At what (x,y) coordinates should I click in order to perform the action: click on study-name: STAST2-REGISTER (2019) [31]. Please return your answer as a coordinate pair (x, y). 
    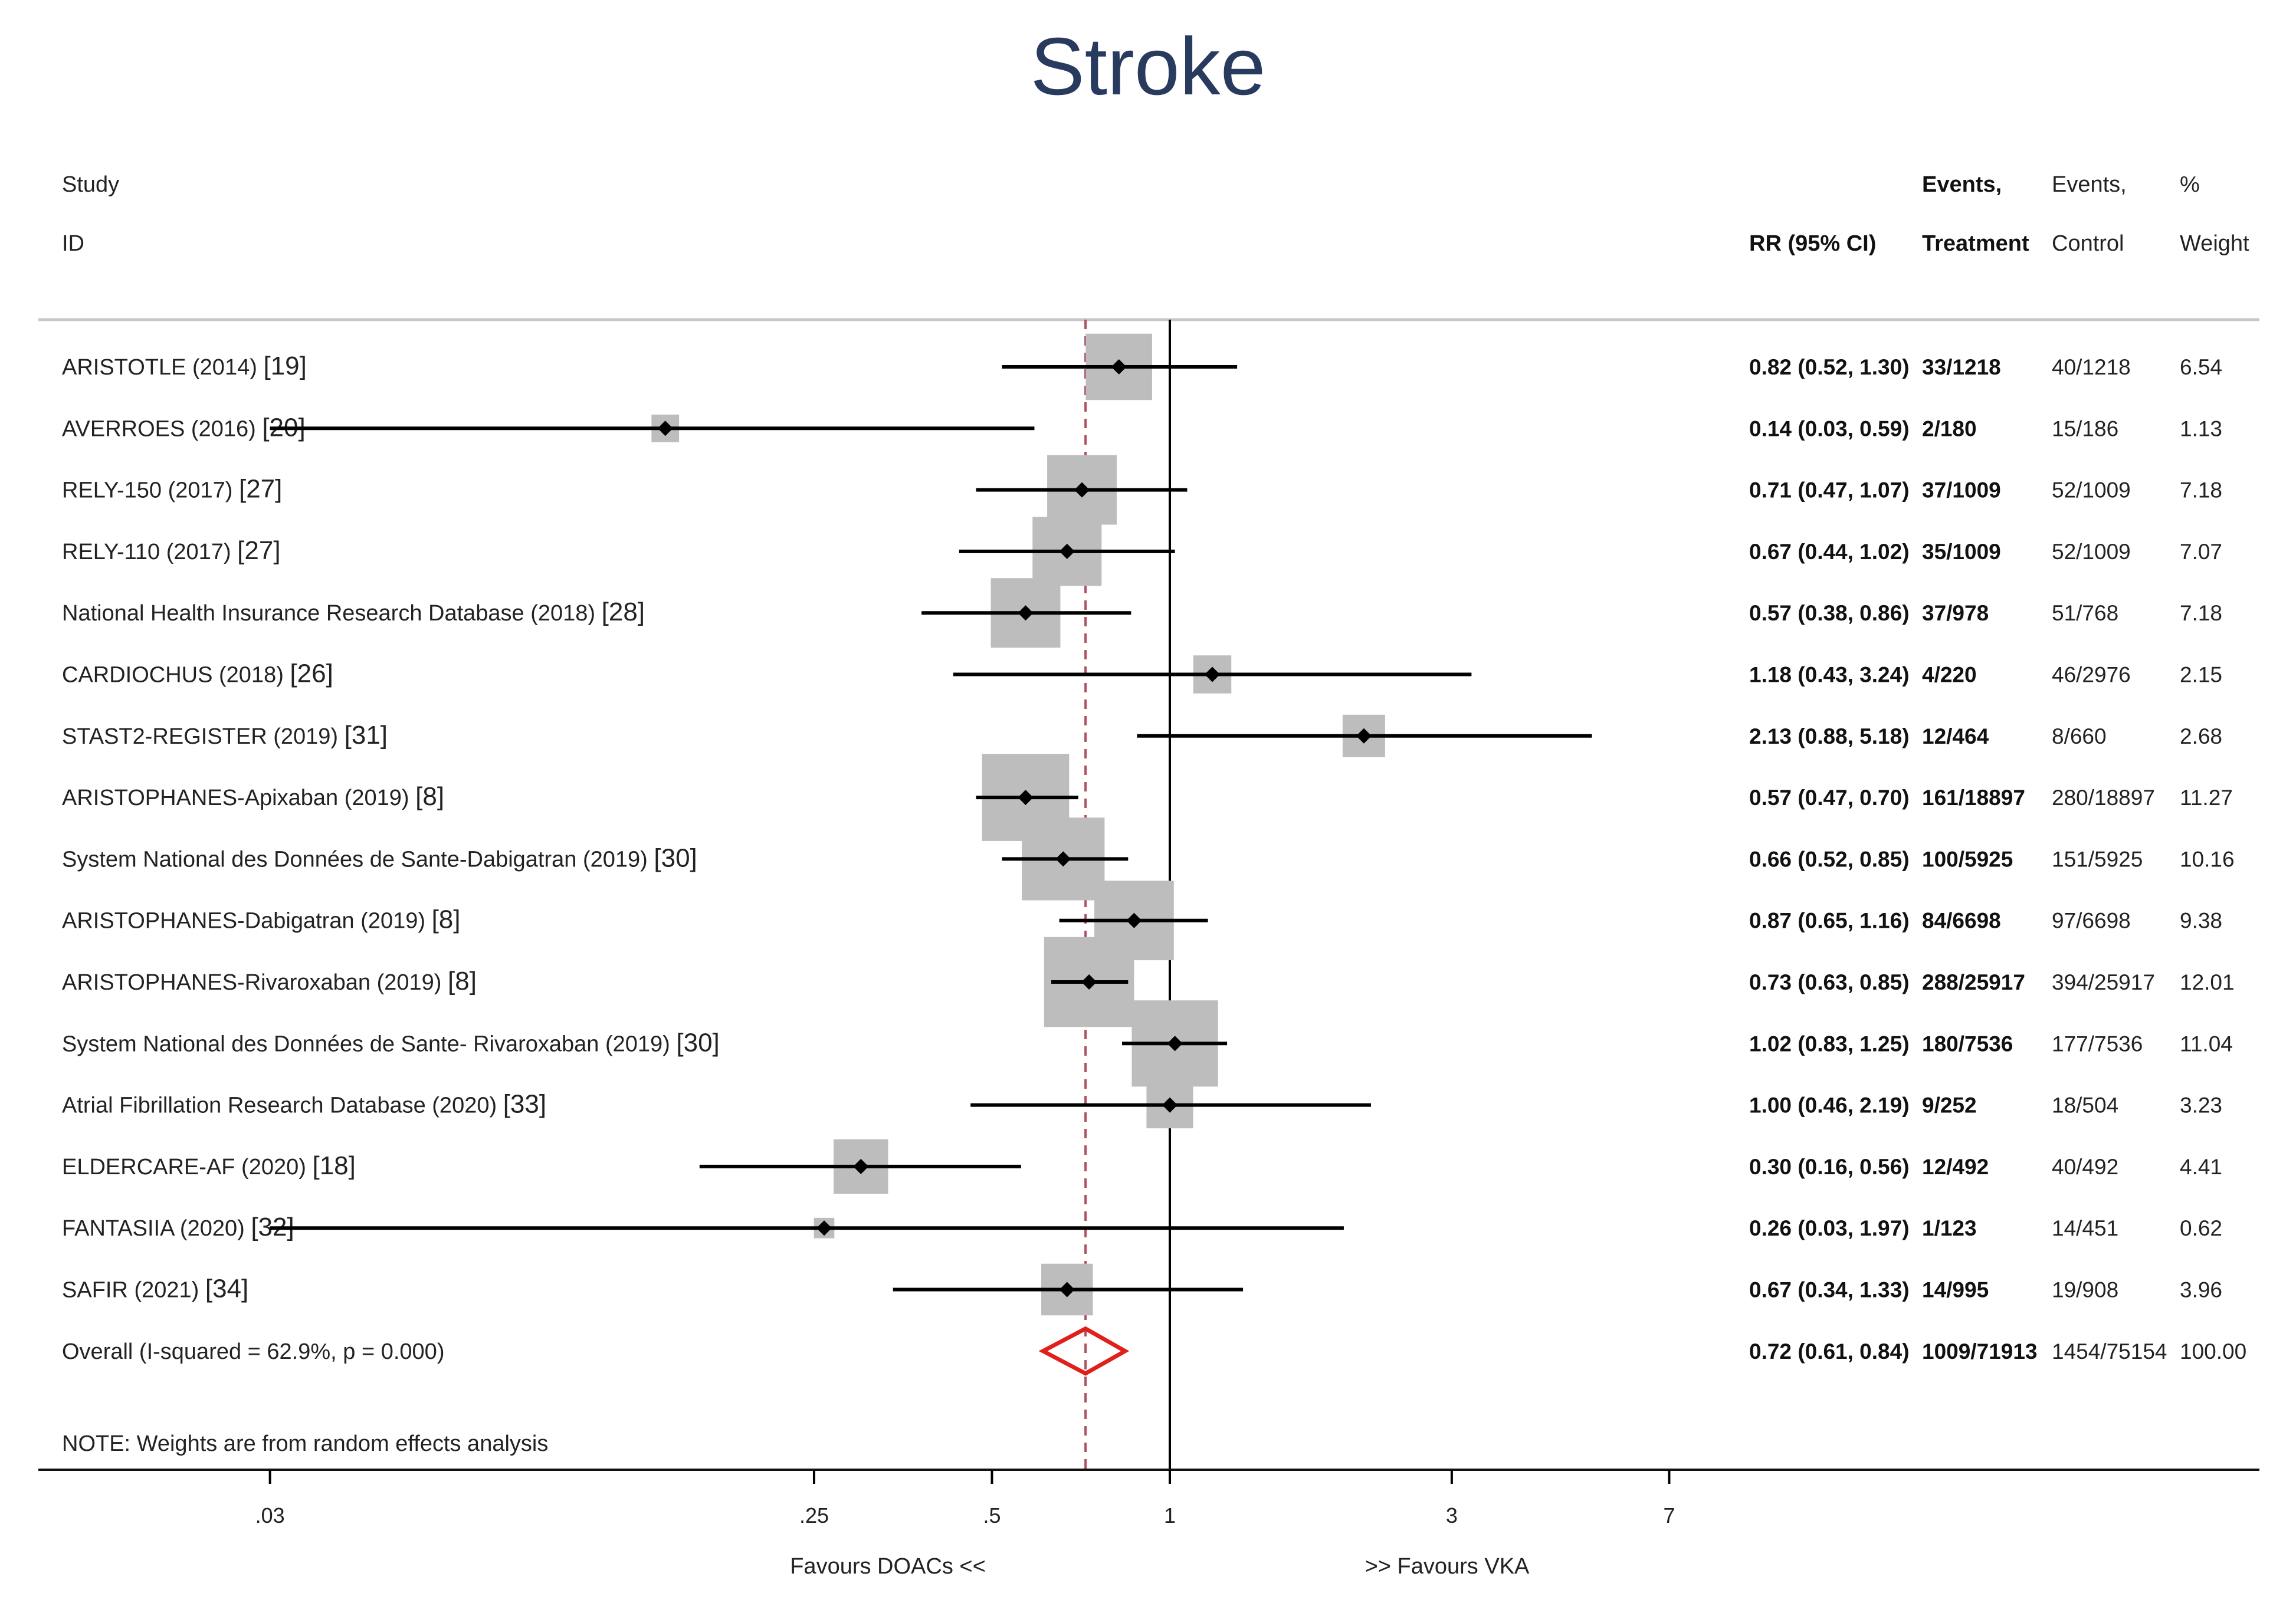
    Looking at the image, I should click on (225, 735).